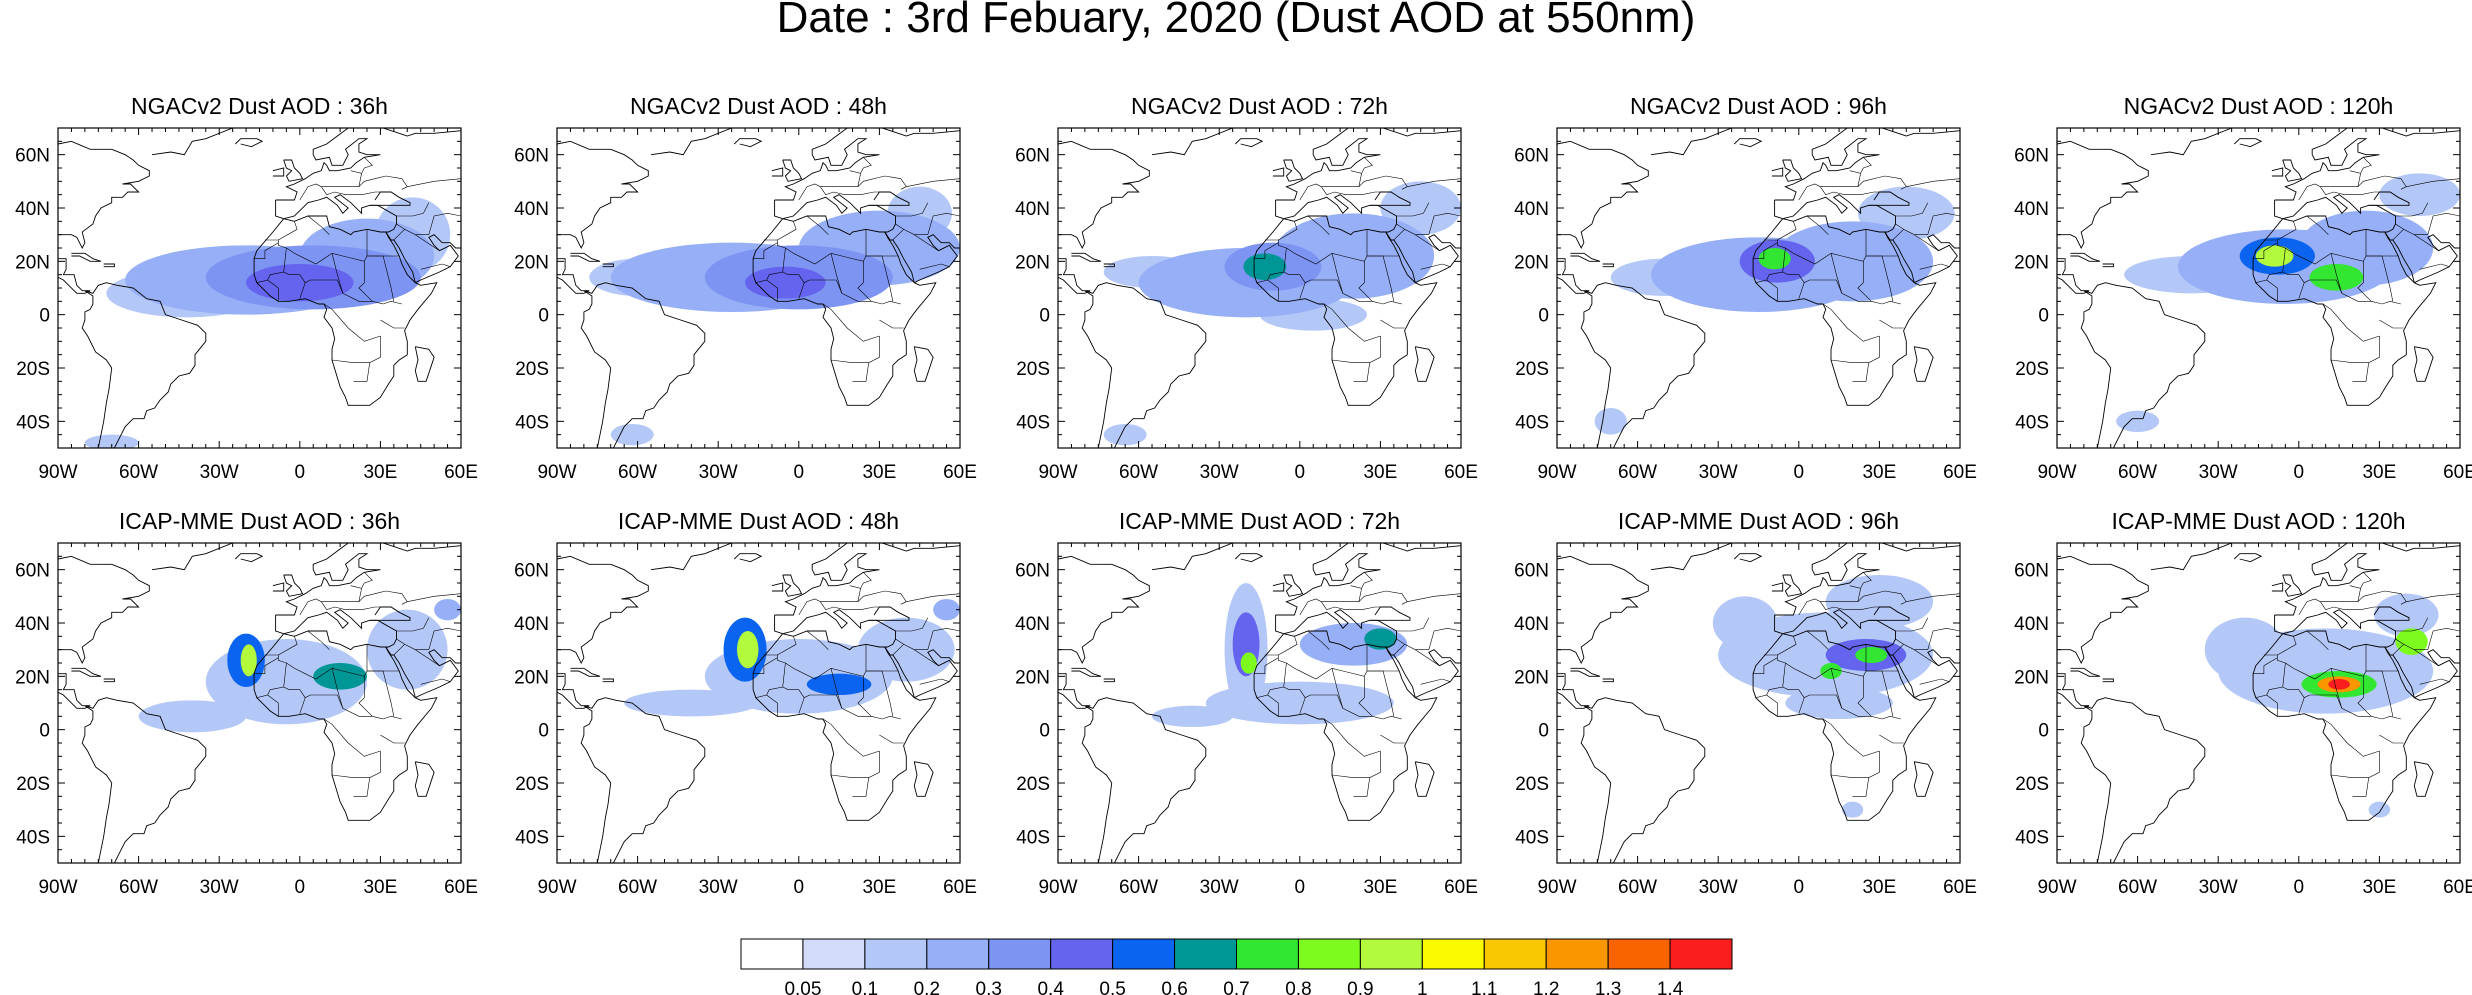 The width and height of the screenshot is (2472, 995). I want to click on colorbar-label: 1, so click(1422, 987).